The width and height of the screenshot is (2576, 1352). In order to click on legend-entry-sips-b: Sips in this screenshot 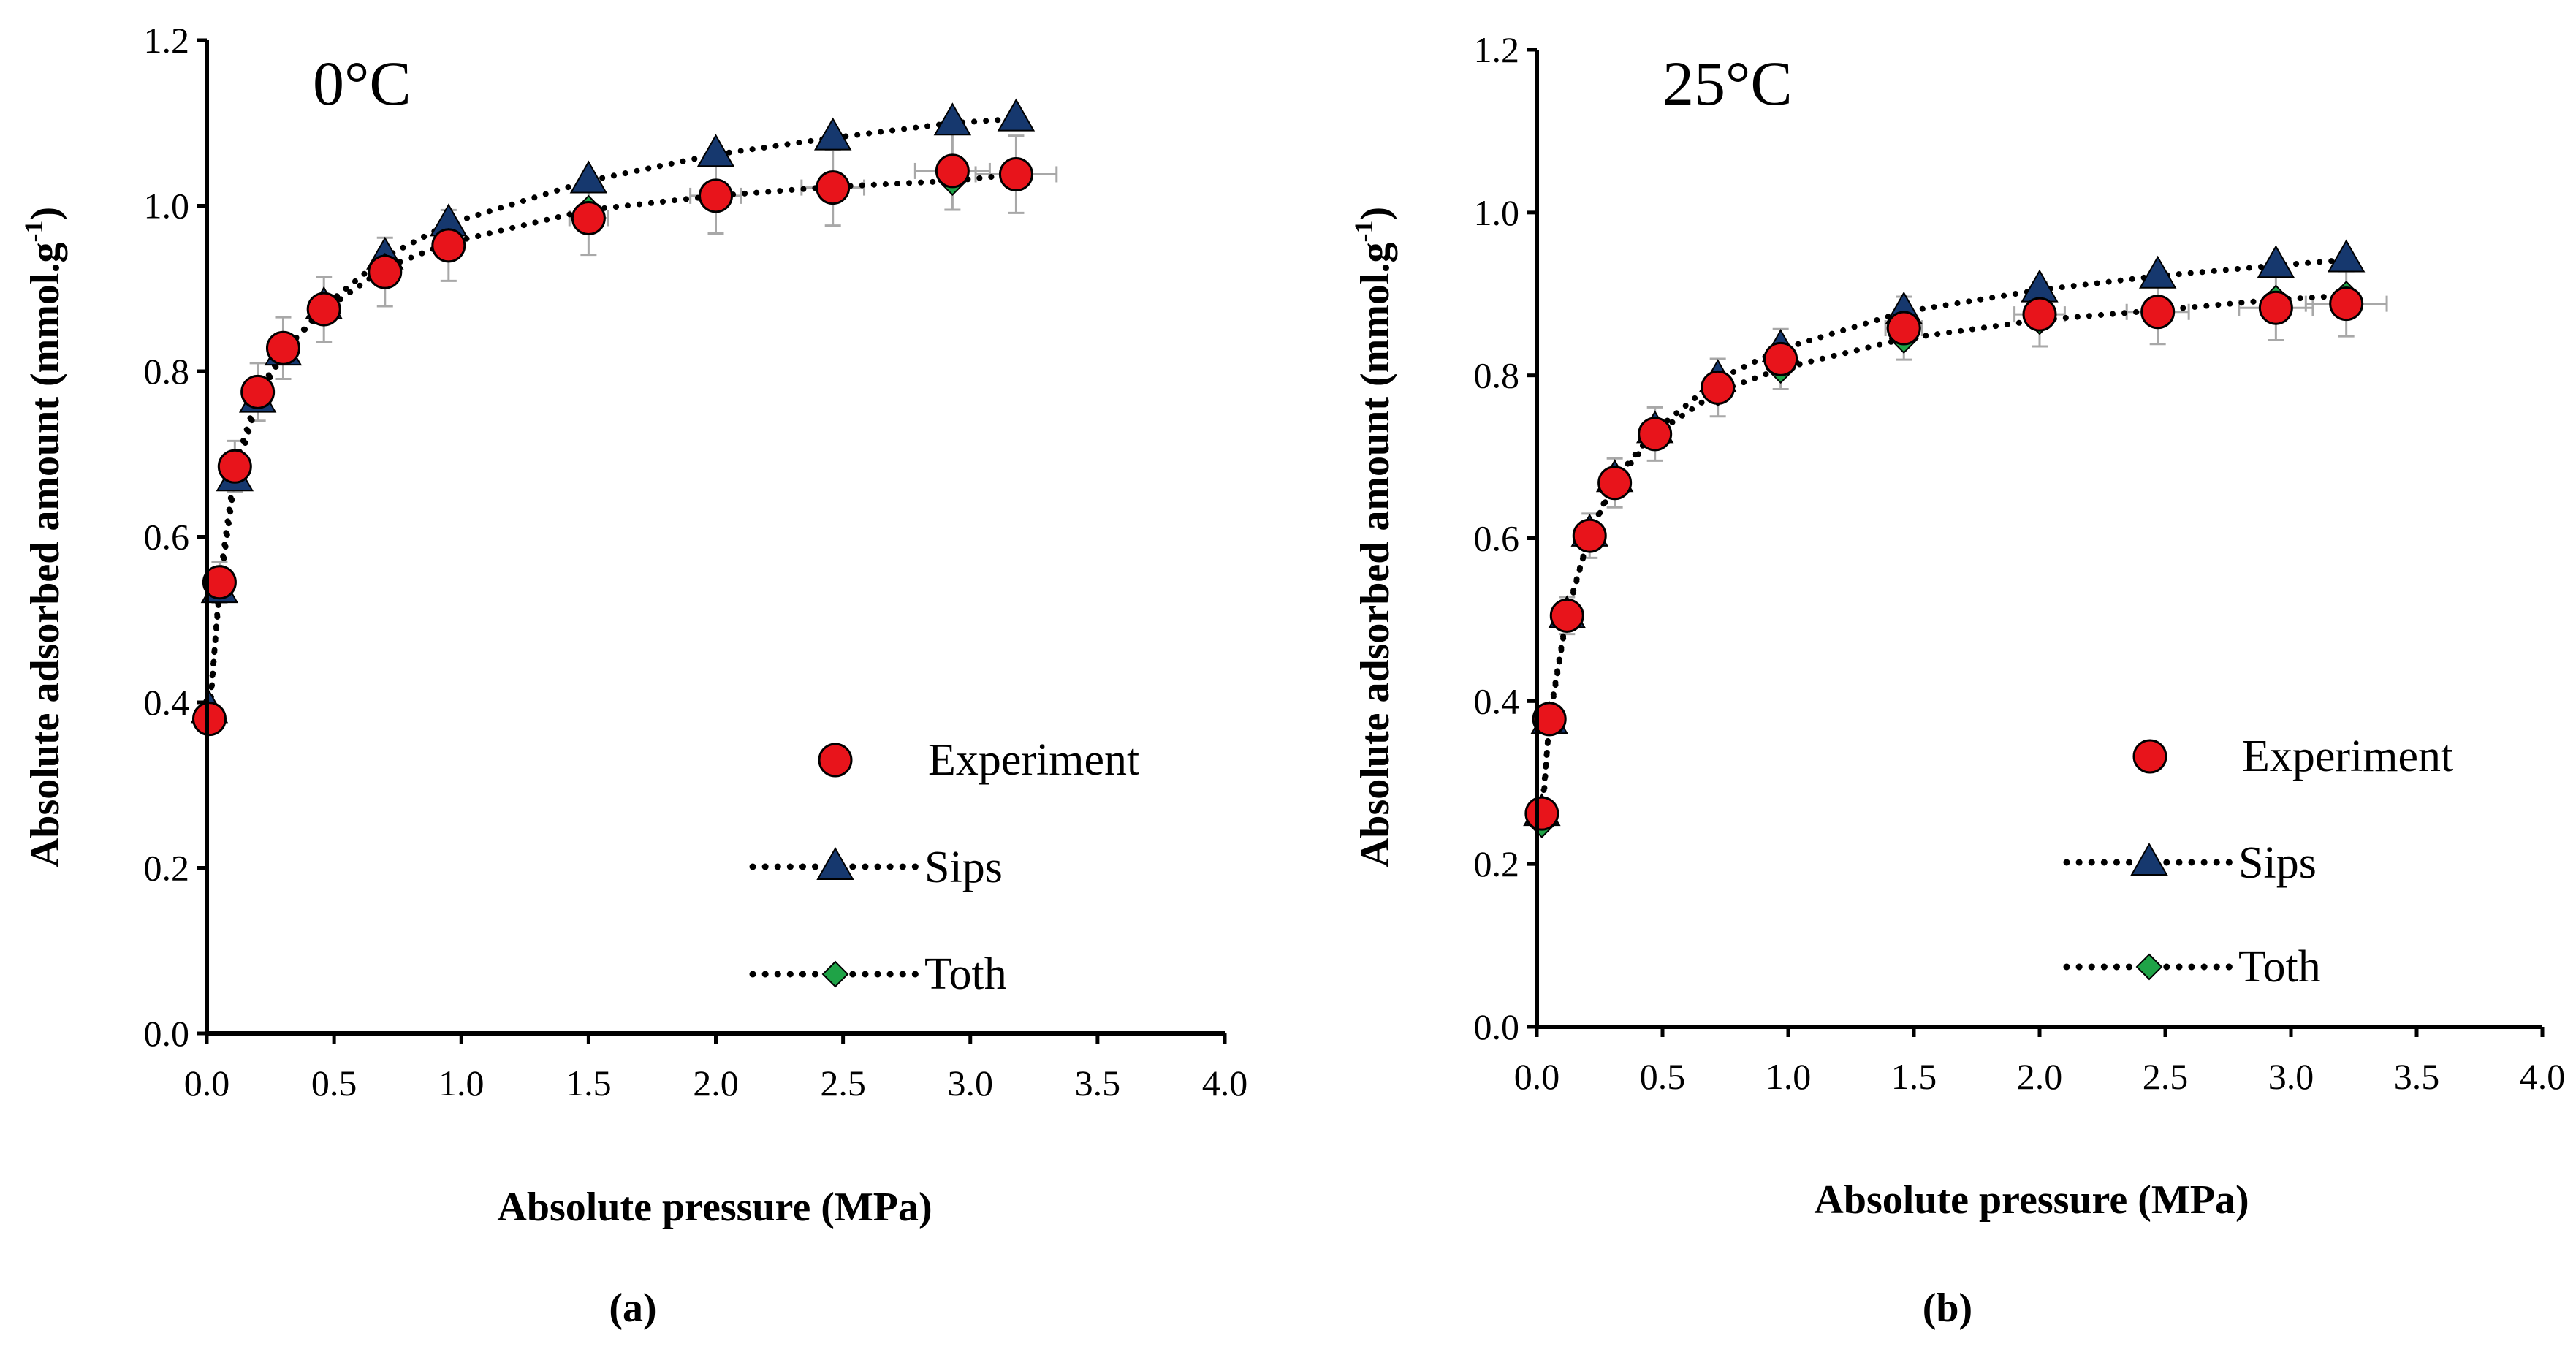, I will do `click(2190, 863)`.